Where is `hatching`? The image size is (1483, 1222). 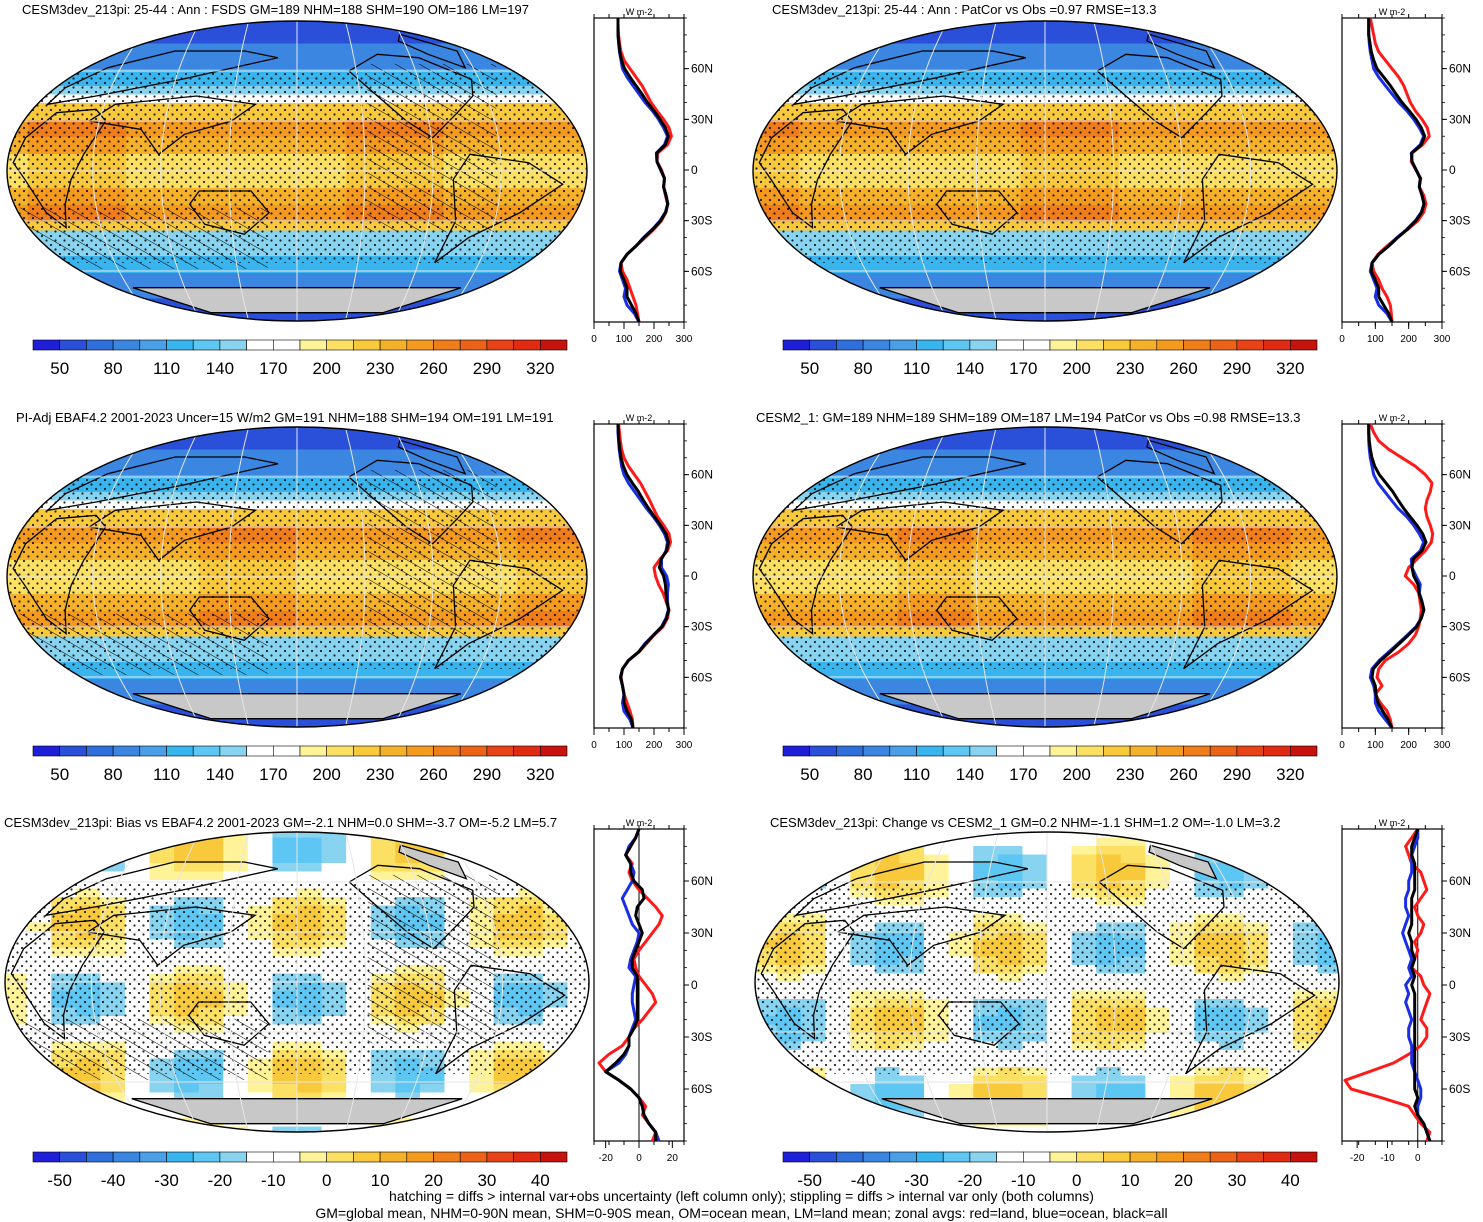
hatching is located at coordinates (136, 238).